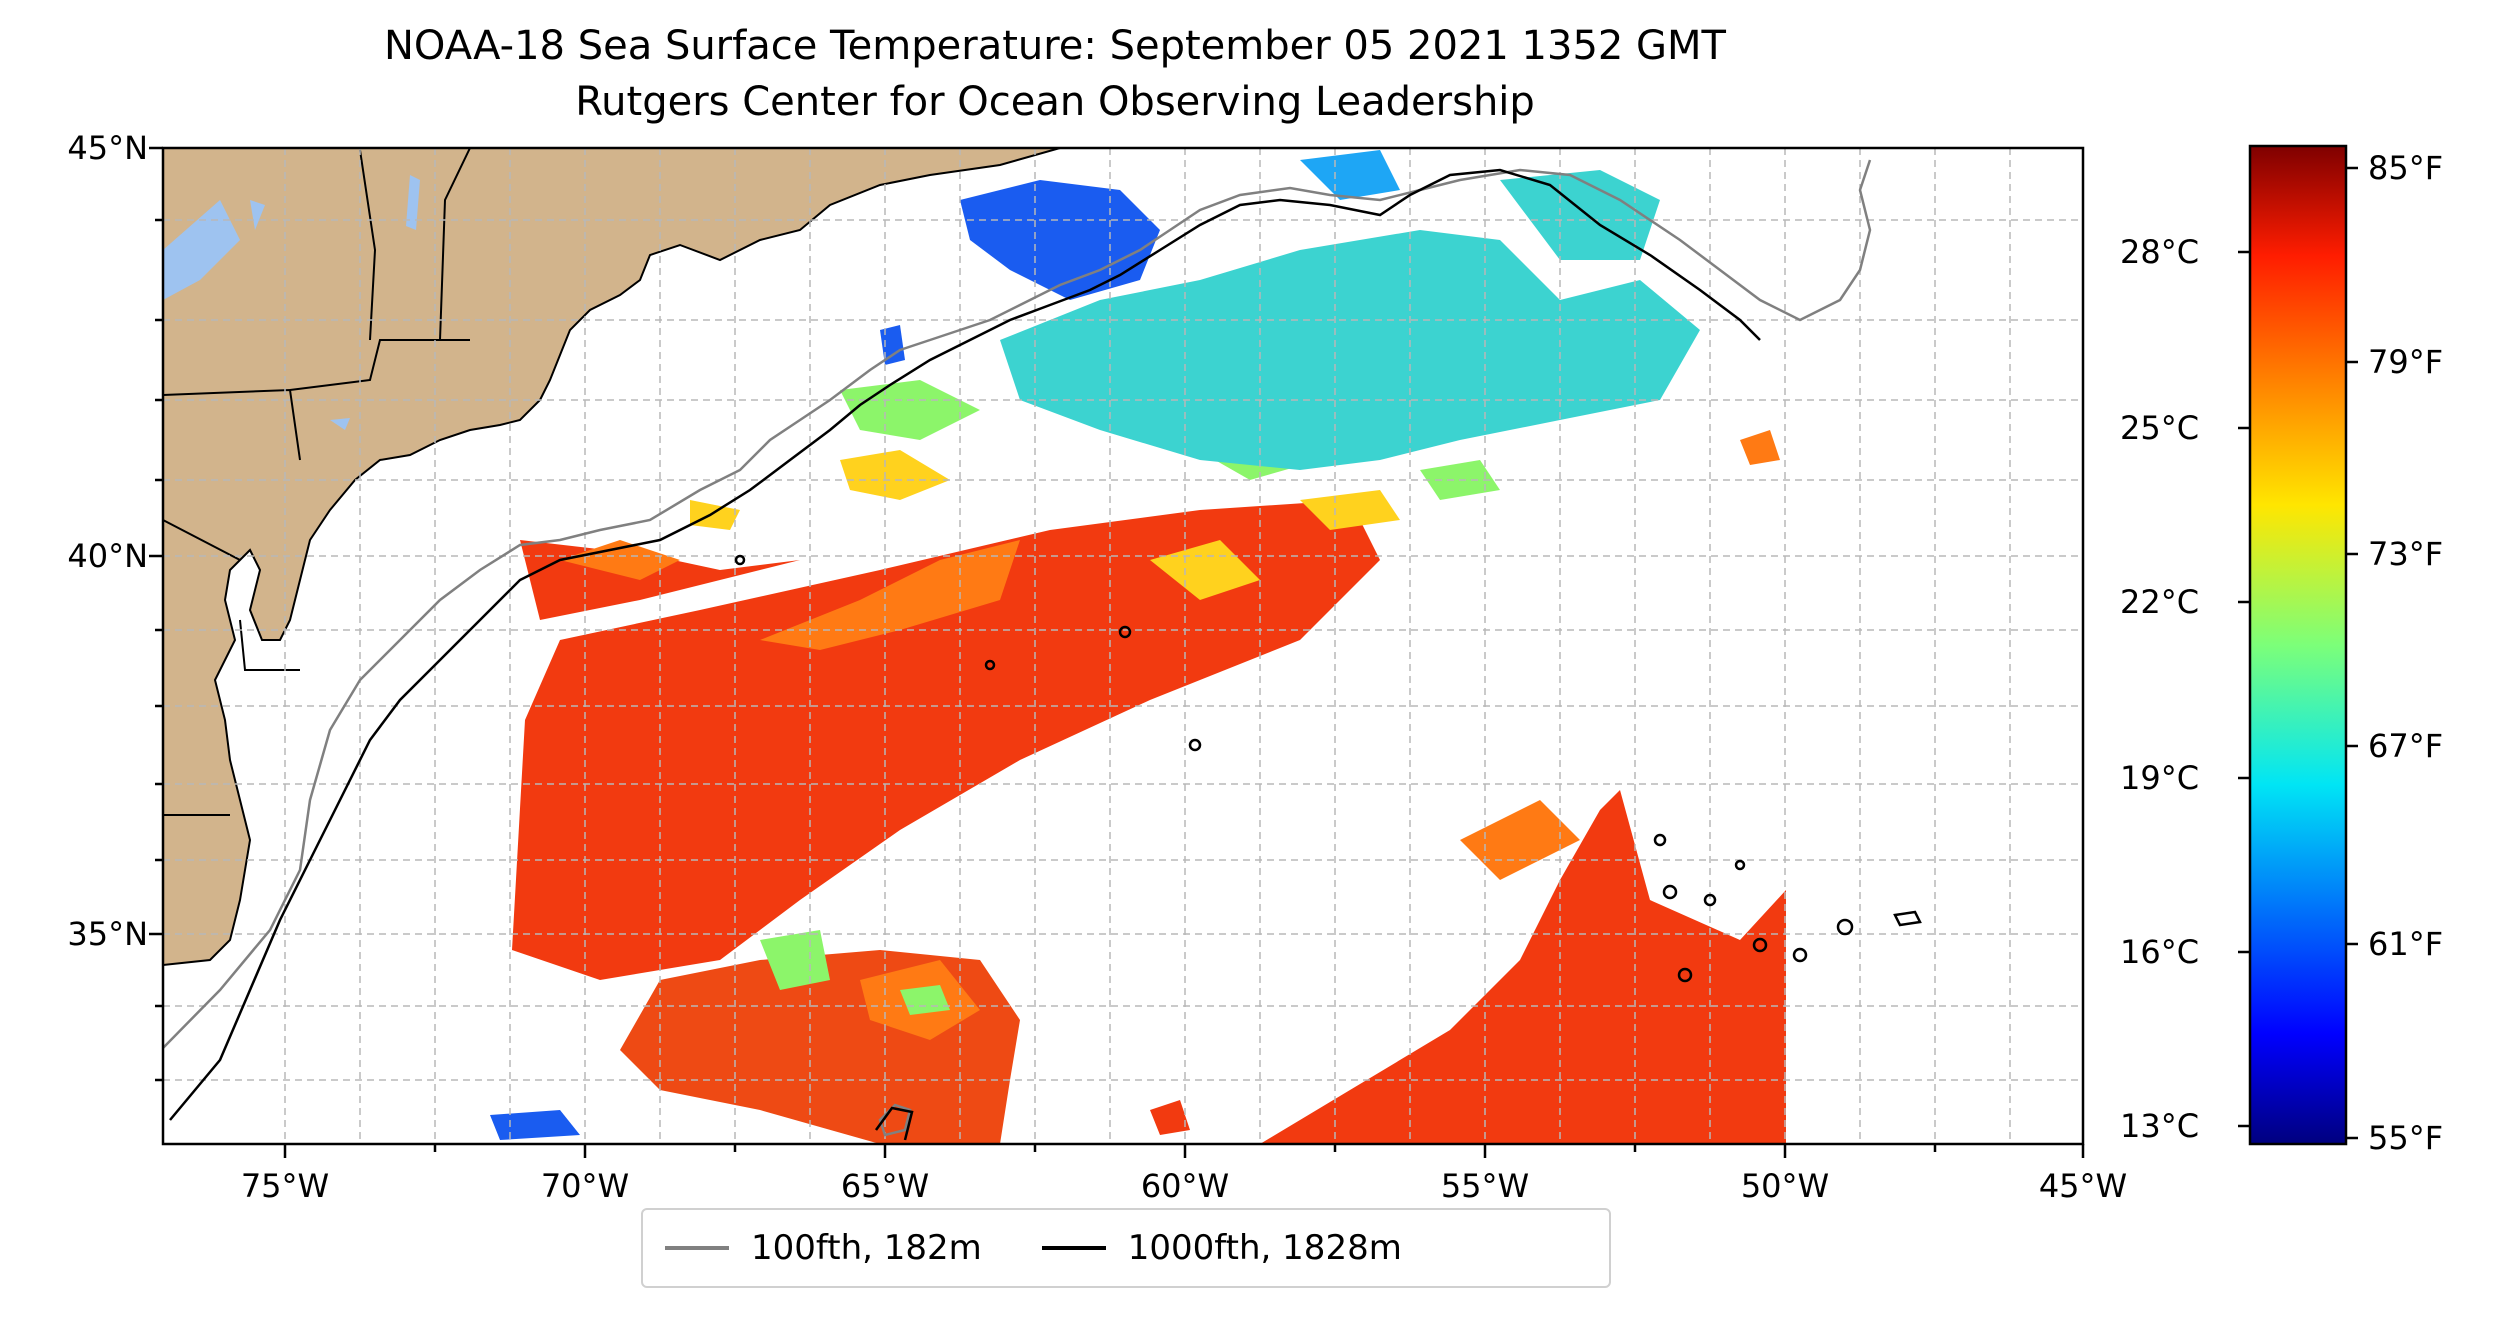 This screenshot has width=2502, height=1318. Describe the element at coordinates (2298, 645) in the screenshot. I see `colorbar` at that location.